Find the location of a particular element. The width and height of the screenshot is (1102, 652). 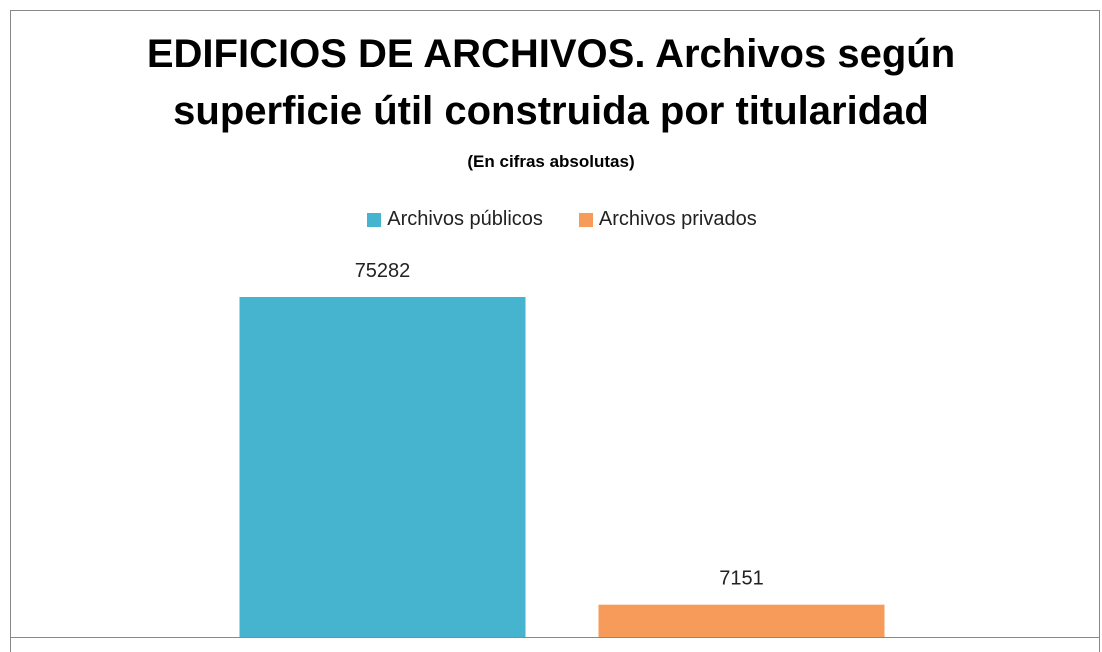

chart-subtitle: (En cifras absolutas) is located at coordinates (551, 161).